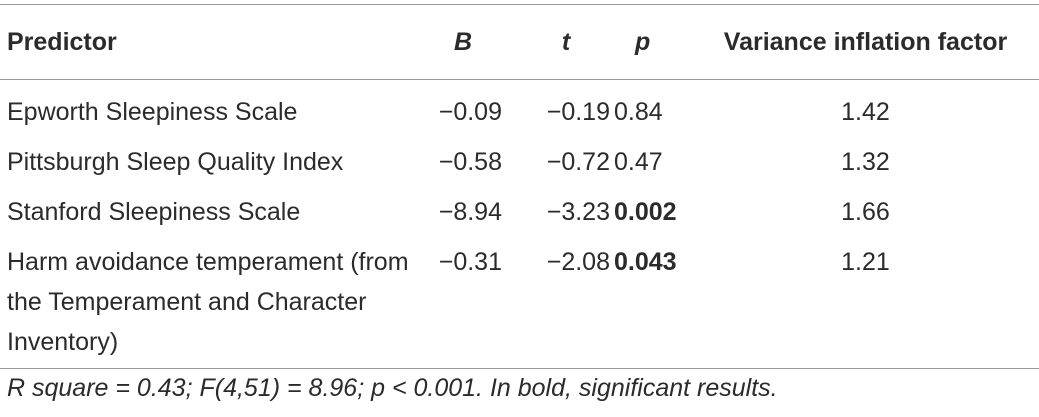 The image size is (1039, 417). What do you see at coordinates (638, 162) in the screenshot?
I see `cell: 0.47` at bounding box center [638, 162].